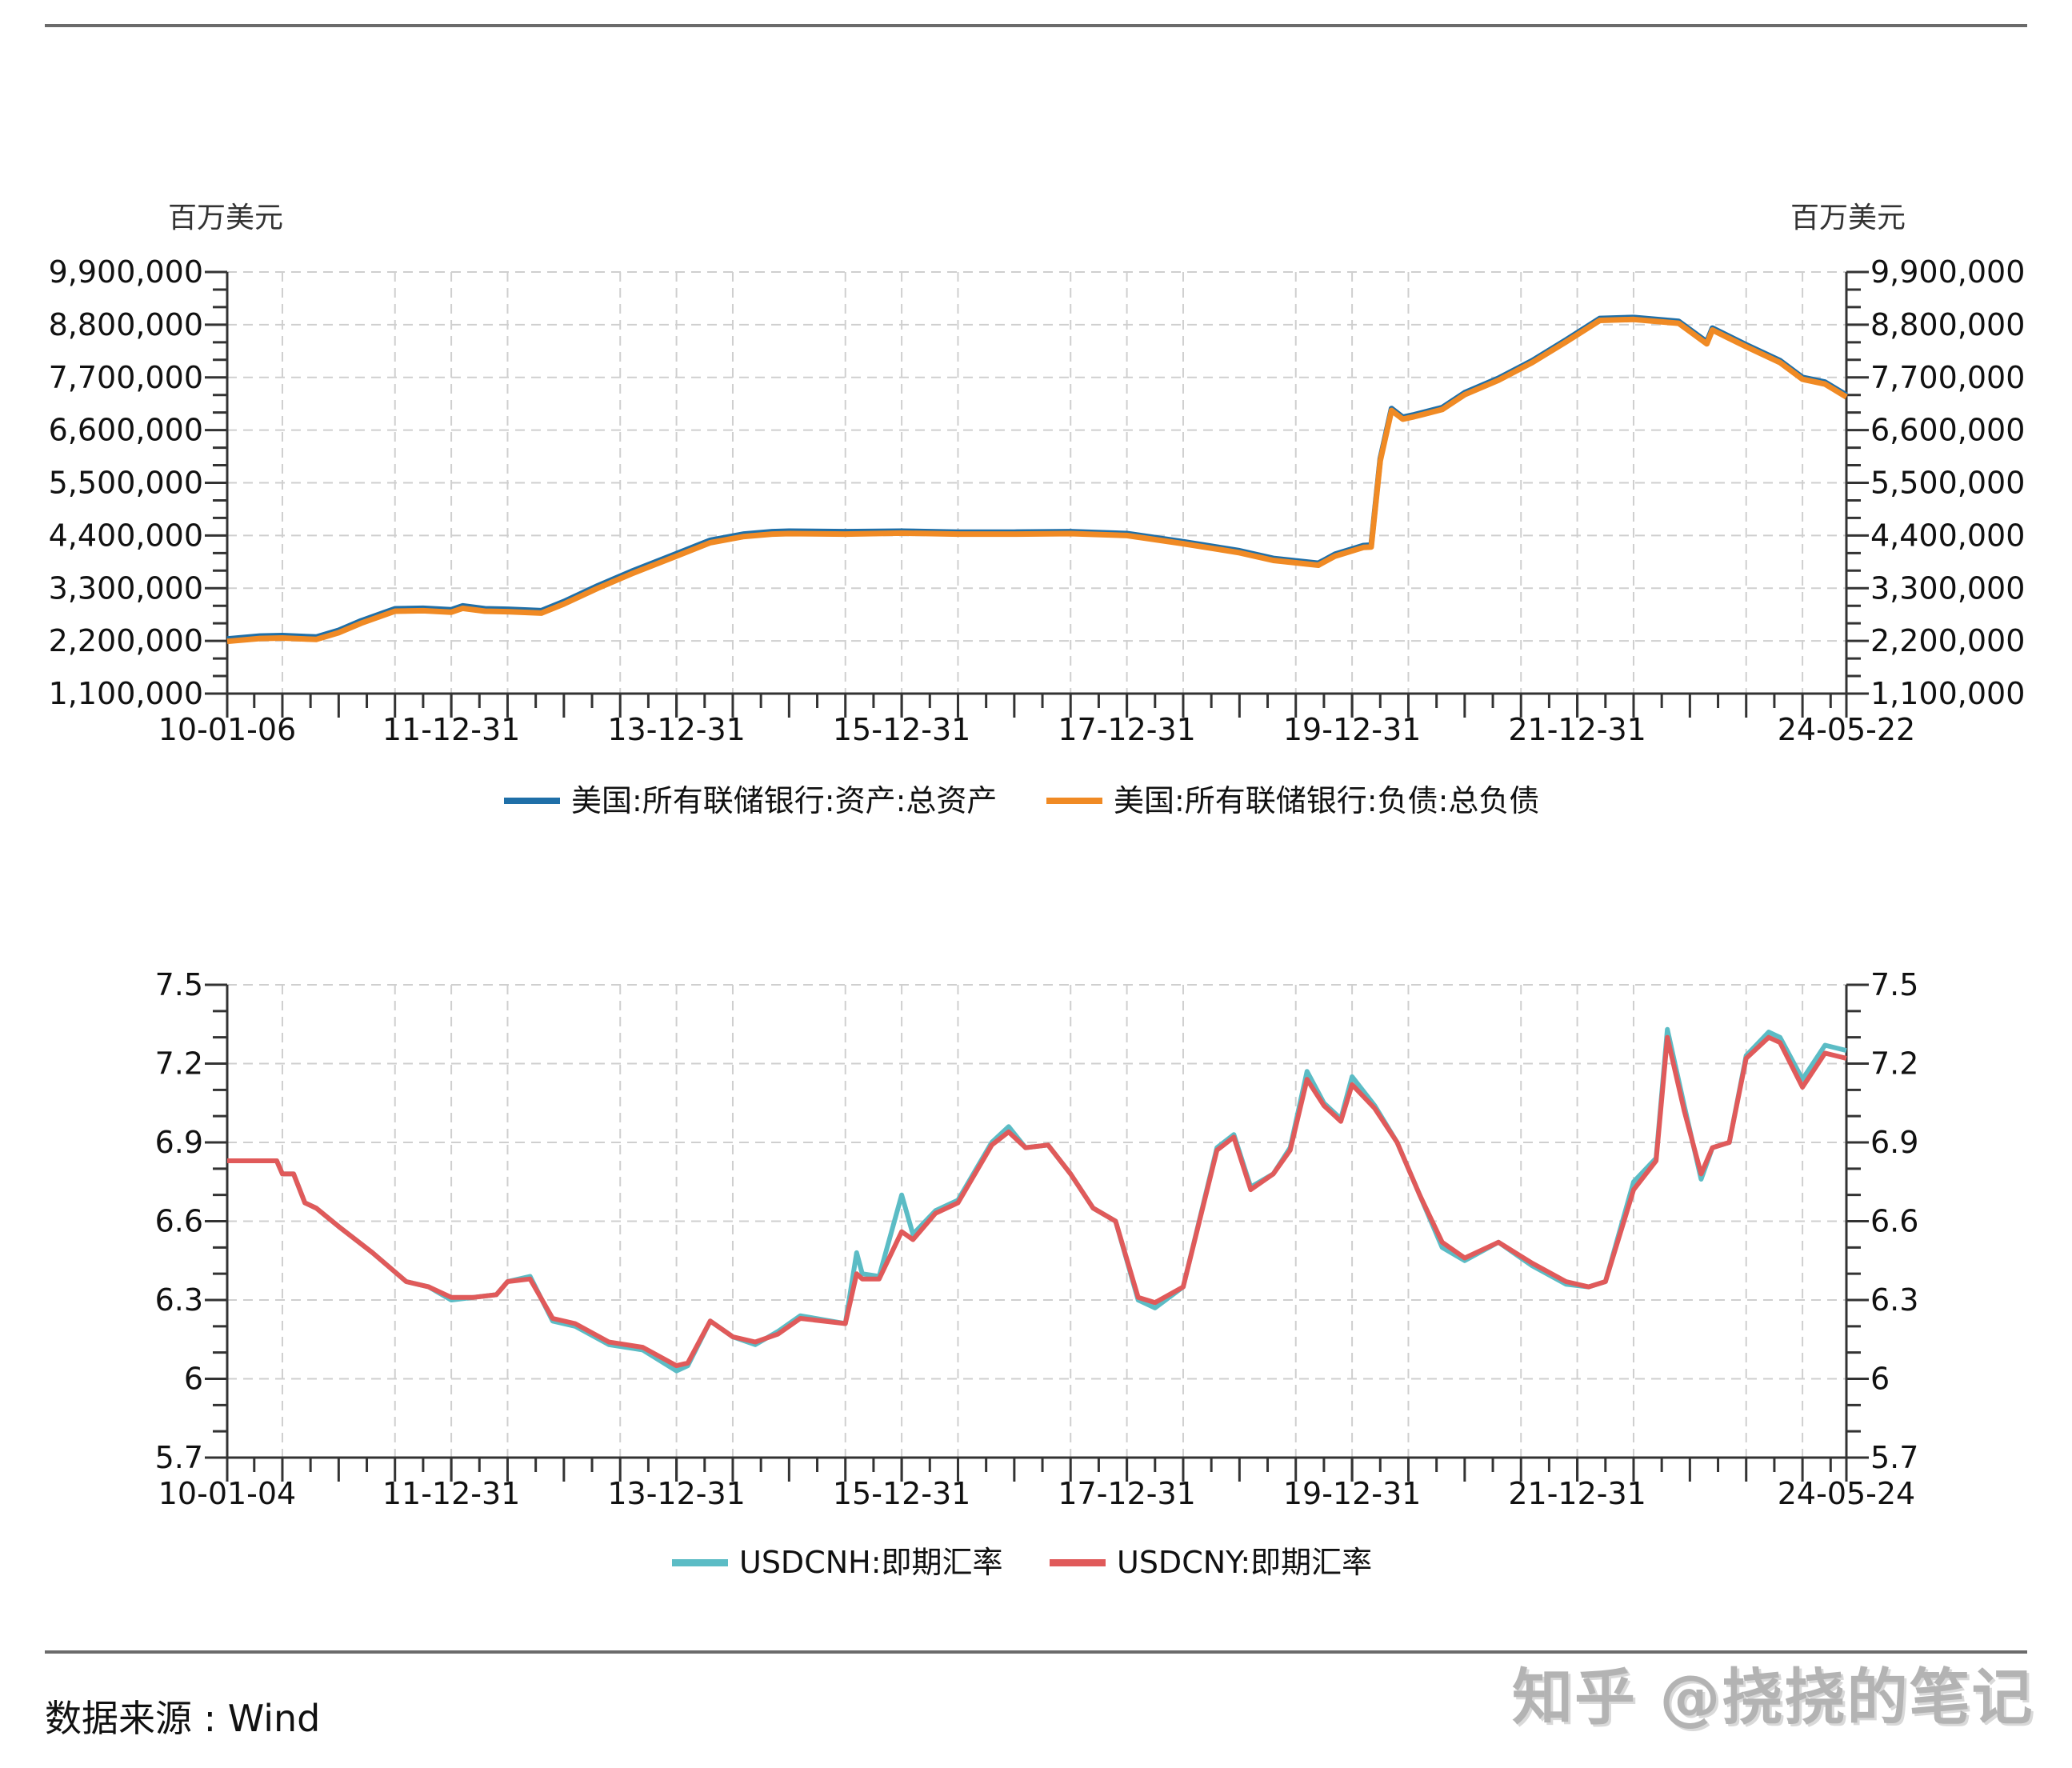 This screenshot has height=1768, width=2072. I want to click on series-lines, so click(1037, 479).